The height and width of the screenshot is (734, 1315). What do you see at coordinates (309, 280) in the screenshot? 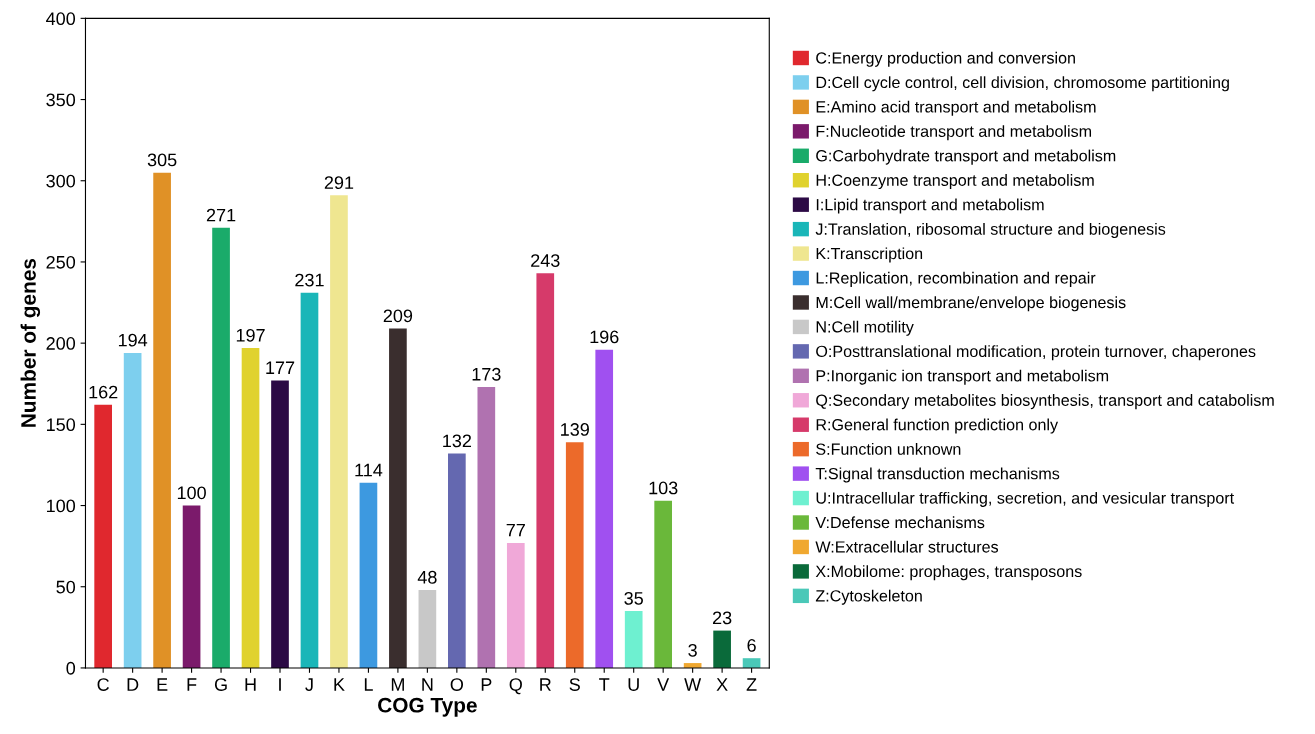
I see `data-label: 231` at bounding box center [309, 280].